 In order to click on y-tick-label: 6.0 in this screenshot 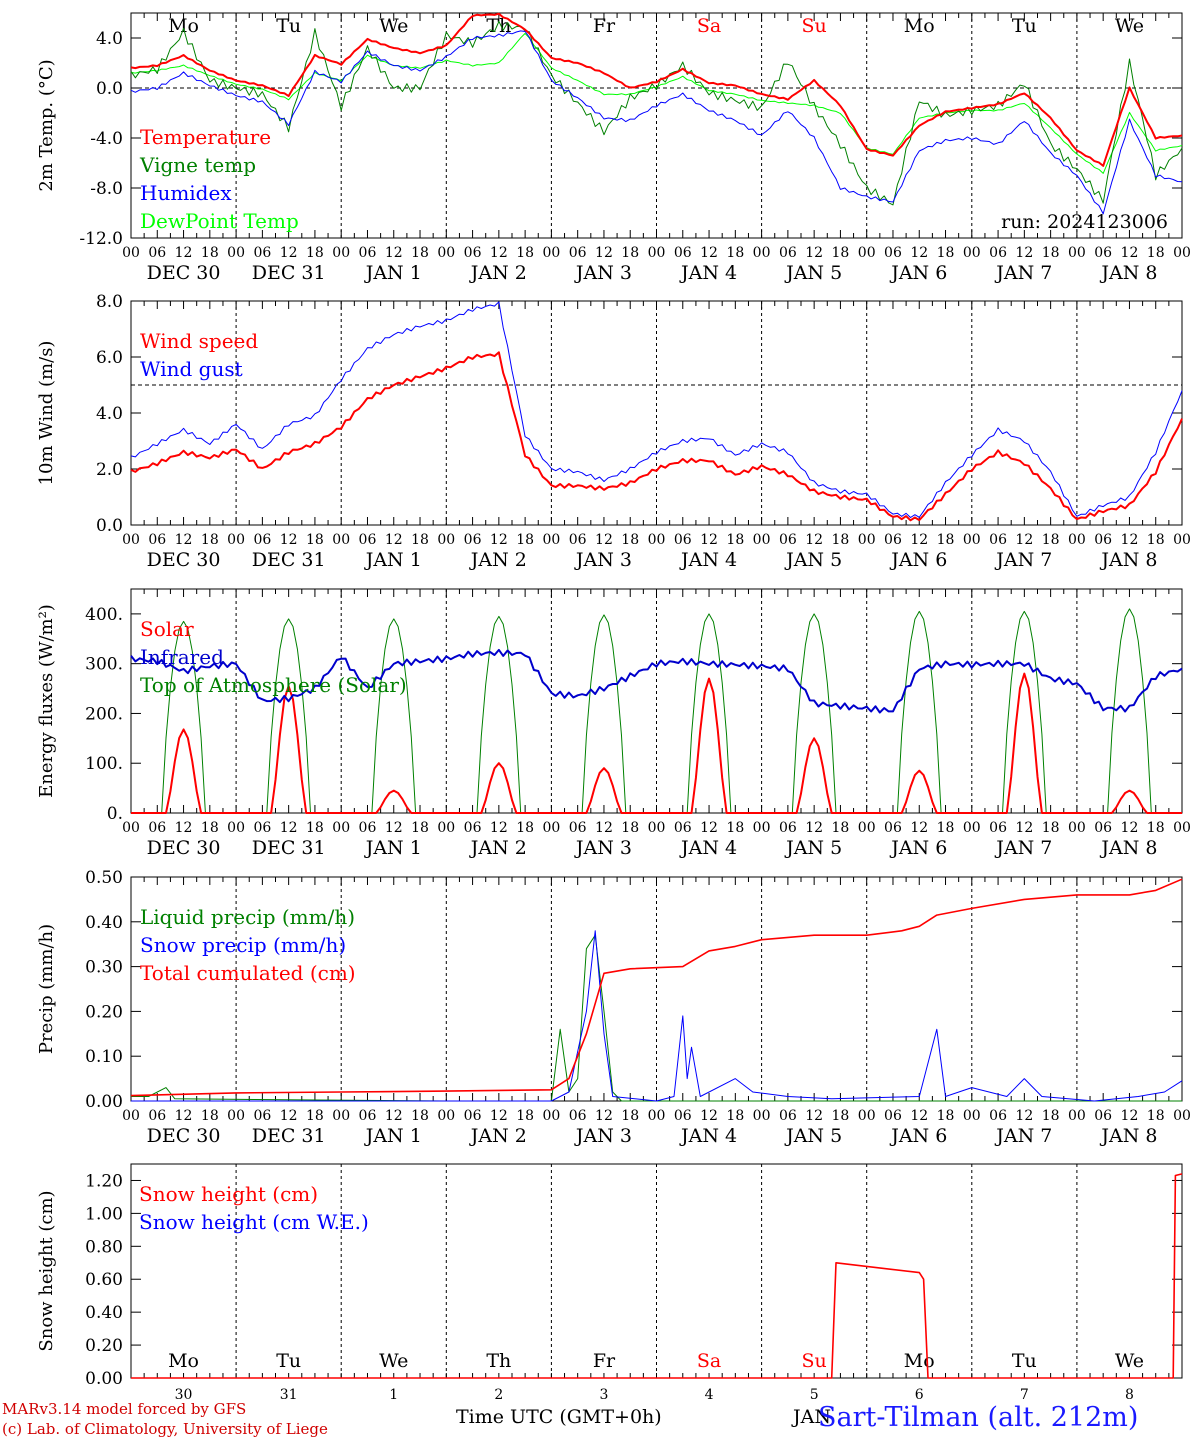, I will do `click(109, 358)`.